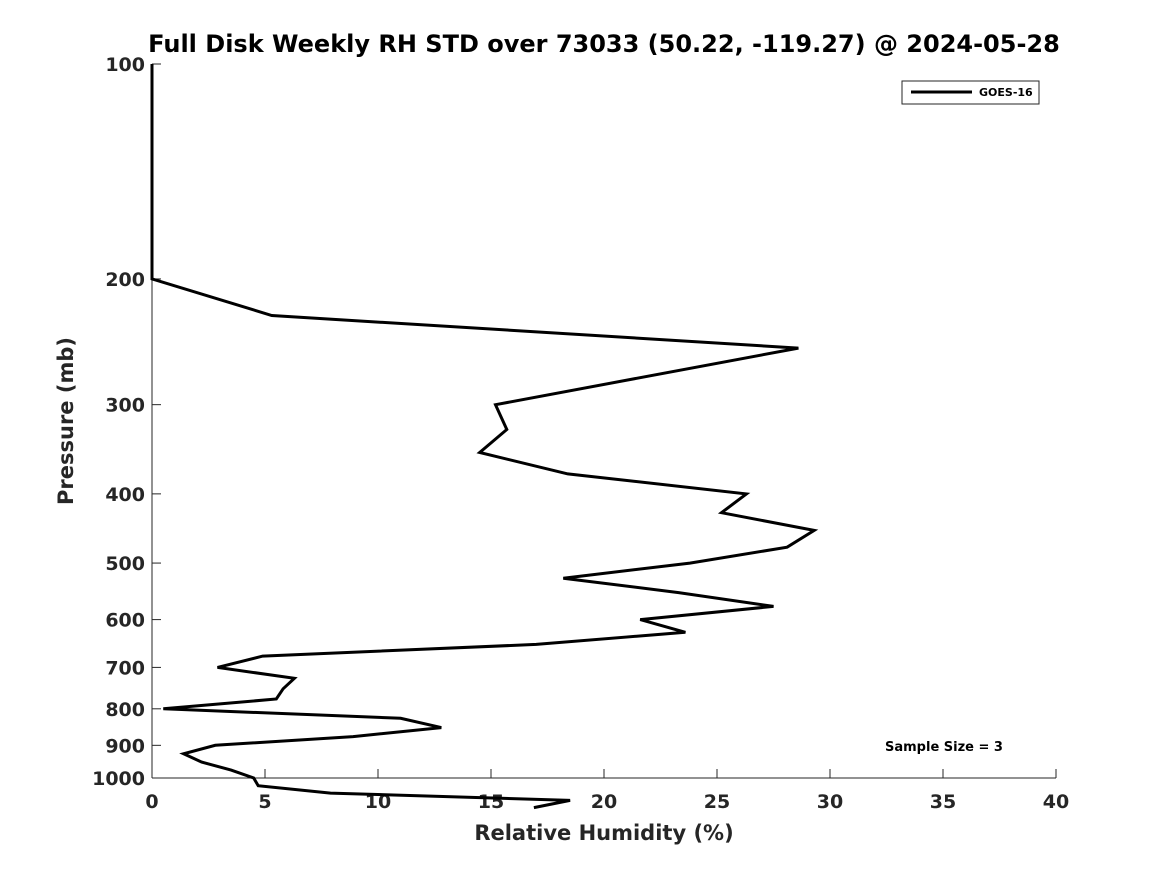 Image resolution: width=1167 pixels, height=875 pixels. What do you see at coordinates (125, 564) in the screenshot?
I see `y-tick-label-500: 500` at bounding box center [125, 564].